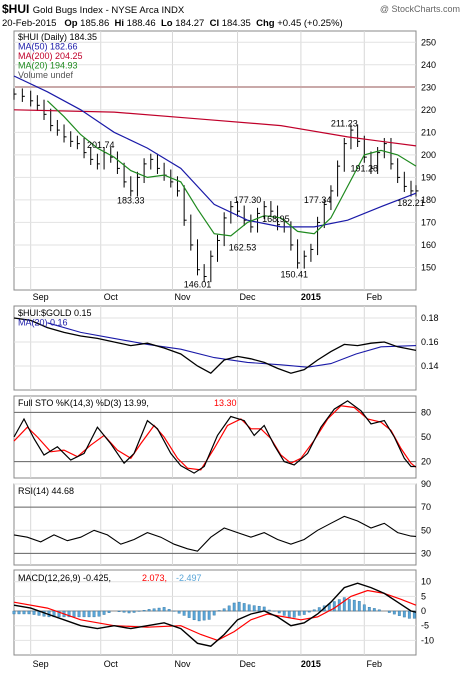  Describe the element at coordinates (365, 169) in the screenshot. I see `price-annotation: 191.28` at that location.